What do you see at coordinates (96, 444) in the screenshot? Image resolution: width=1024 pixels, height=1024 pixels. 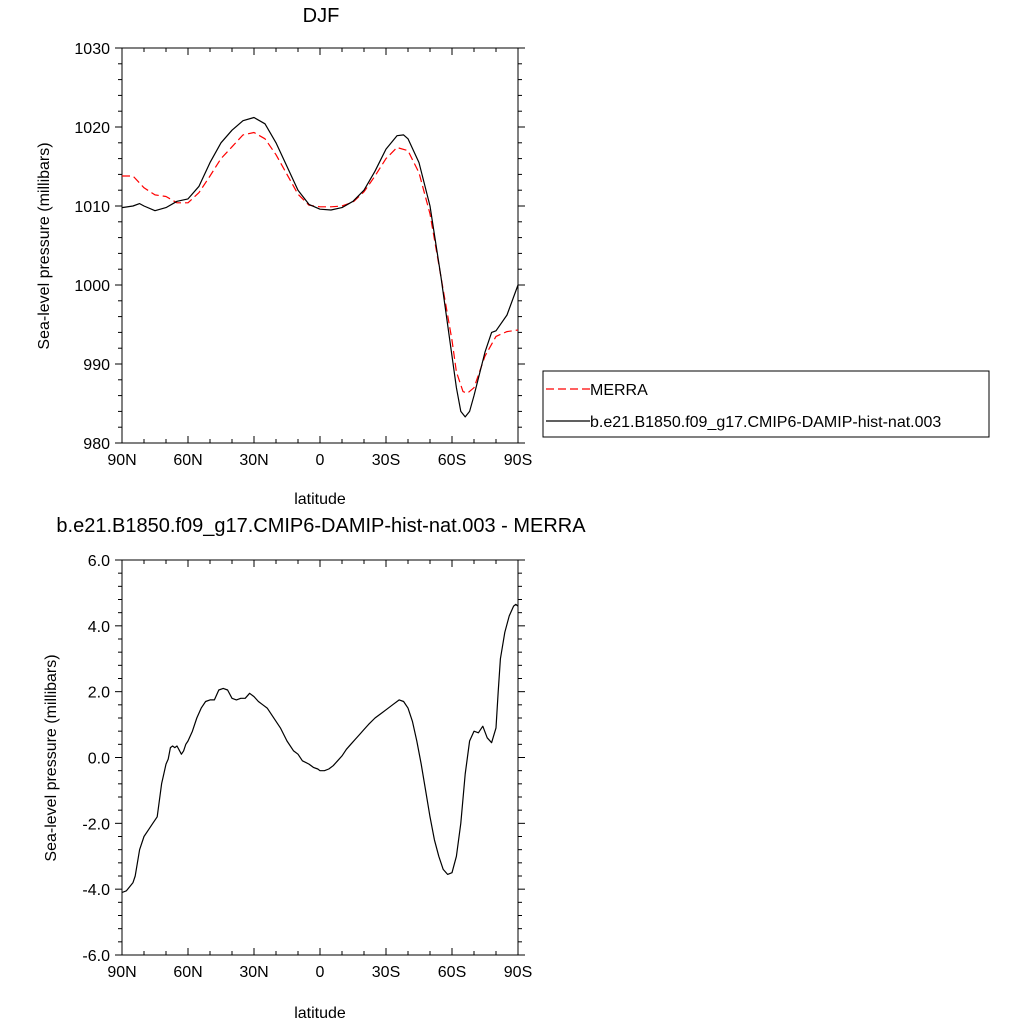 I see `y-tick-label: 980` at bounding box center [96, 444].